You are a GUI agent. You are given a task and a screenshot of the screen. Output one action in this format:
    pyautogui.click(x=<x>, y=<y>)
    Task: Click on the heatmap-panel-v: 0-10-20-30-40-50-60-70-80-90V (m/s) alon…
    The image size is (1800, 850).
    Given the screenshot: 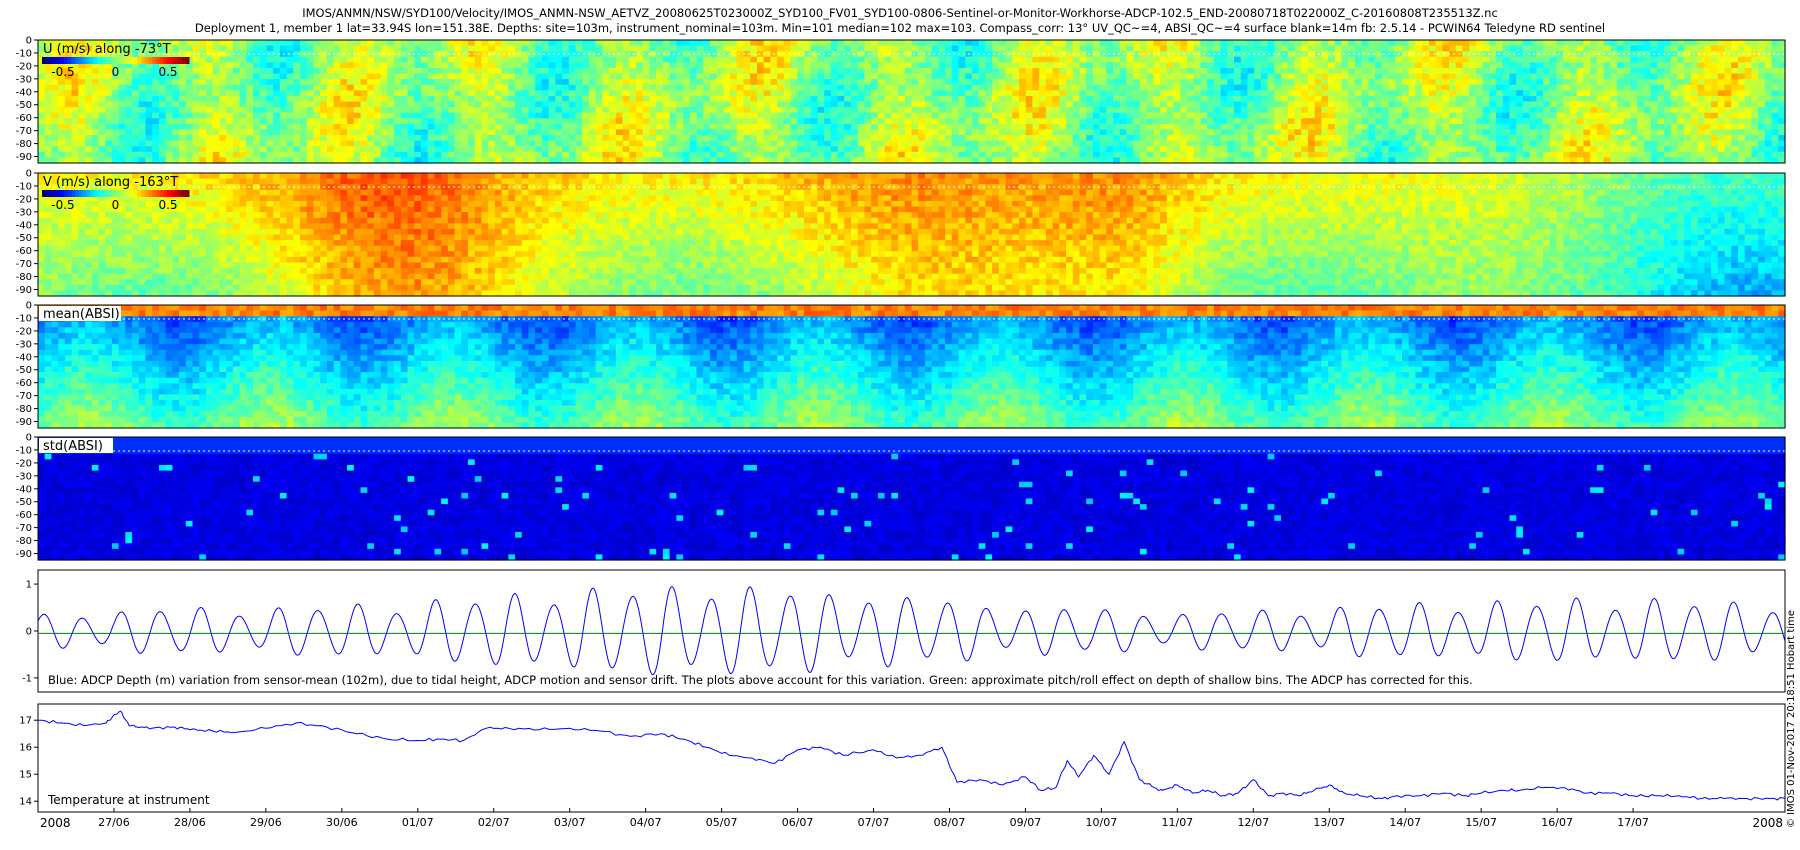 What is the action you would take?
    pyautogui.click(x=901, y=233)
    